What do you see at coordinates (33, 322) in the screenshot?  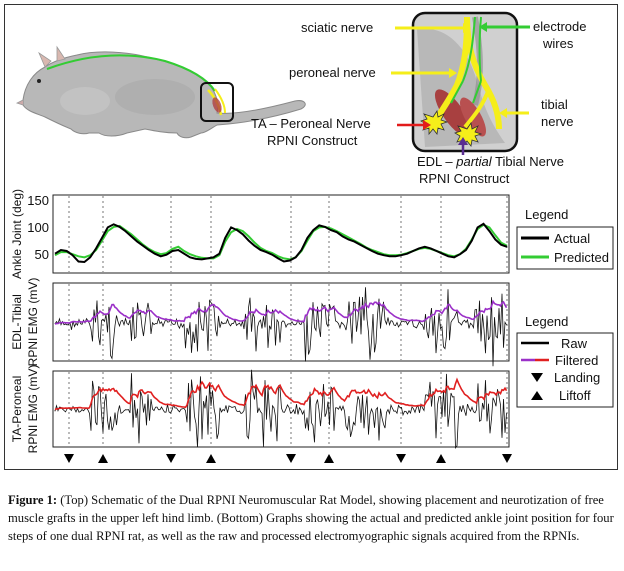 I see `edl-y-label-2: RPNI EMG (mV)` at bounding box center [33, 322].